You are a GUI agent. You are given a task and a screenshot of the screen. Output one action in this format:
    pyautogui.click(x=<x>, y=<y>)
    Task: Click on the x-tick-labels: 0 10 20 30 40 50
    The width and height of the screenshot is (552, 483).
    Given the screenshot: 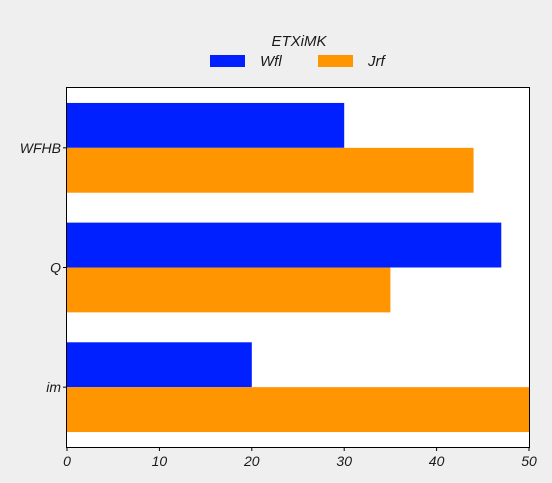 What is the action you would take?
    pyautogui.click(x=300, y=458)
    